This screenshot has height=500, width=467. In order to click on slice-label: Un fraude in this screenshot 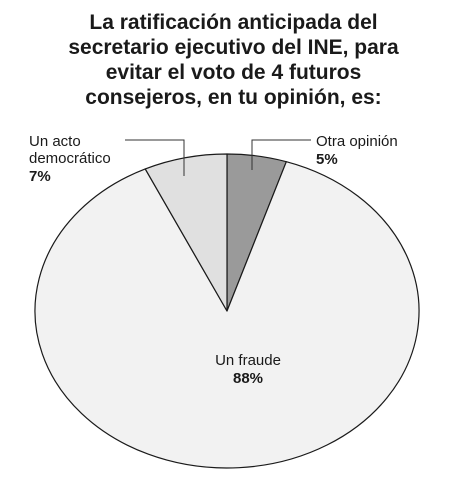, I will do `click(248, 360)`.